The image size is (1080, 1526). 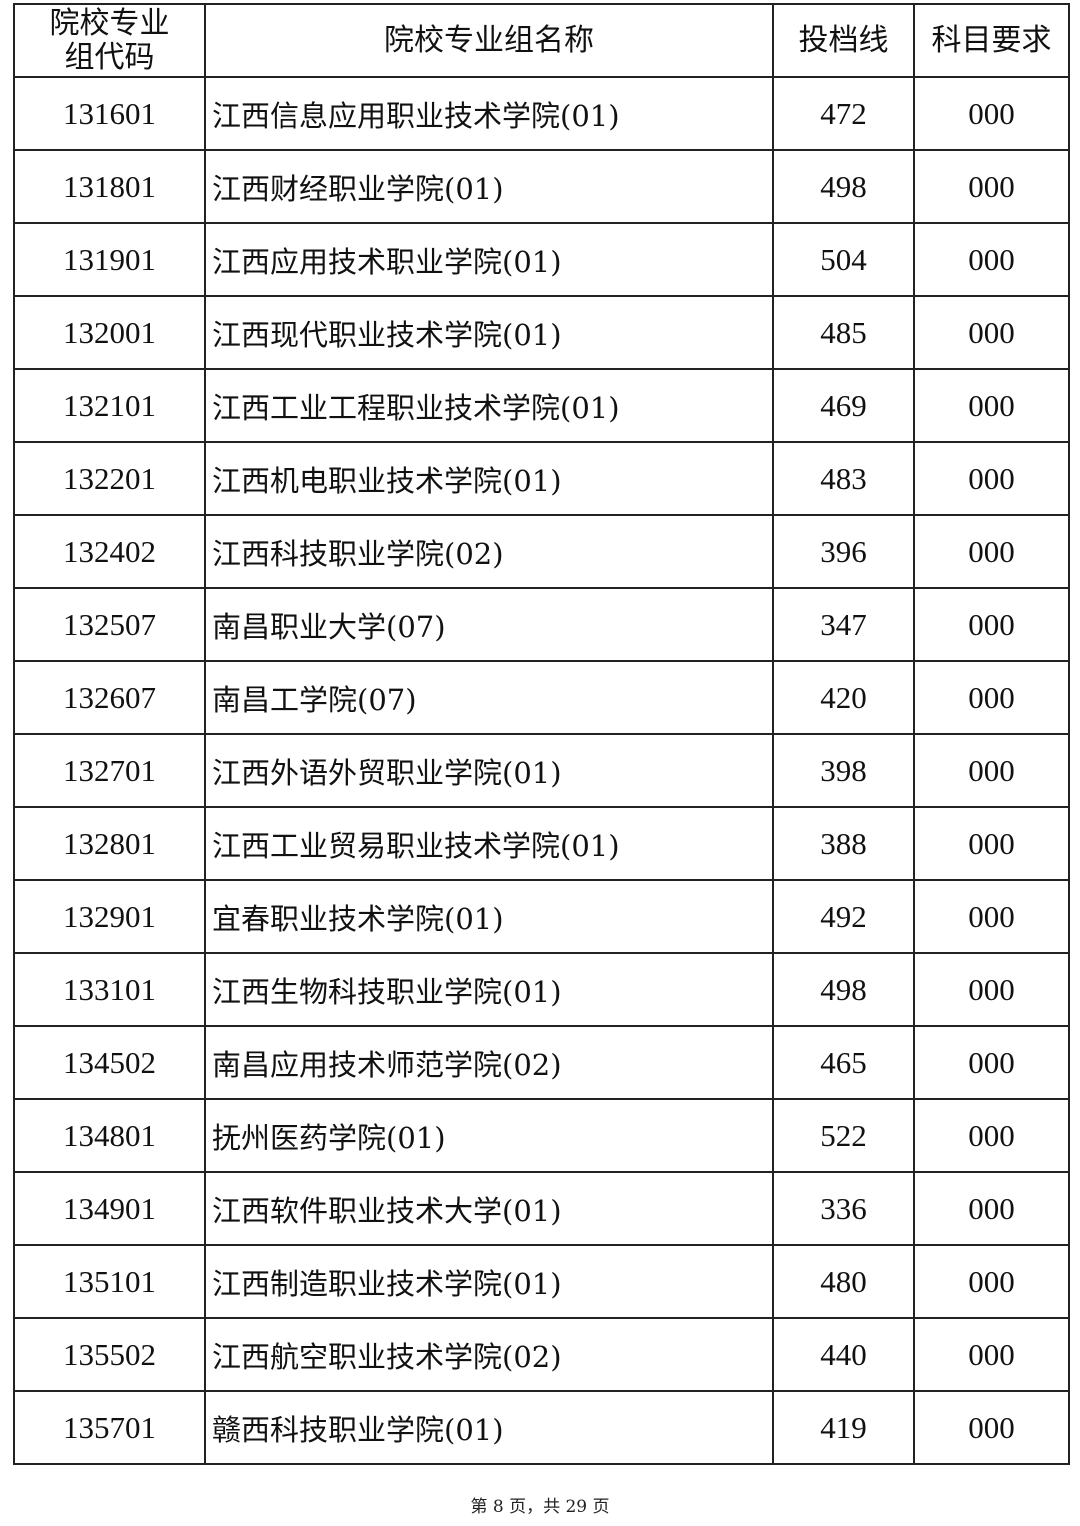 What do you see at coordinates (109, 405) in the screenshot?
I see `code-cell: 132101` at bounding box center [109, 405].